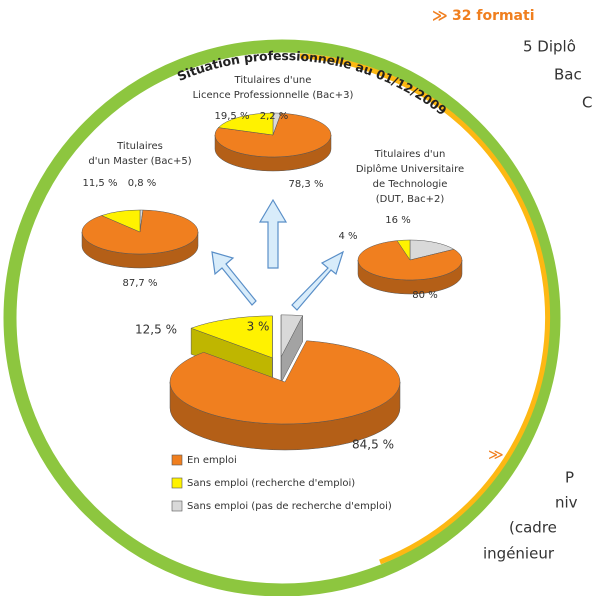 The height and width of the screenshot is (596, 595). What do you see at coordinates (347, 236) in the screenshot?
I see `value-label: 4 %` at bounding box center [347, 236].